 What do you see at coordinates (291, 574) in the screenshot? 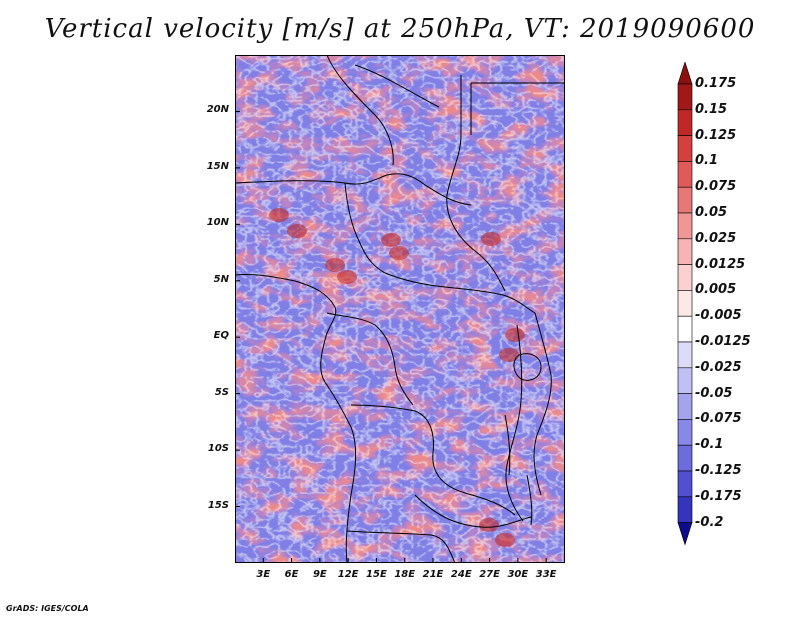
I see `lon-label: 6E` at bounding box center [291, 574].